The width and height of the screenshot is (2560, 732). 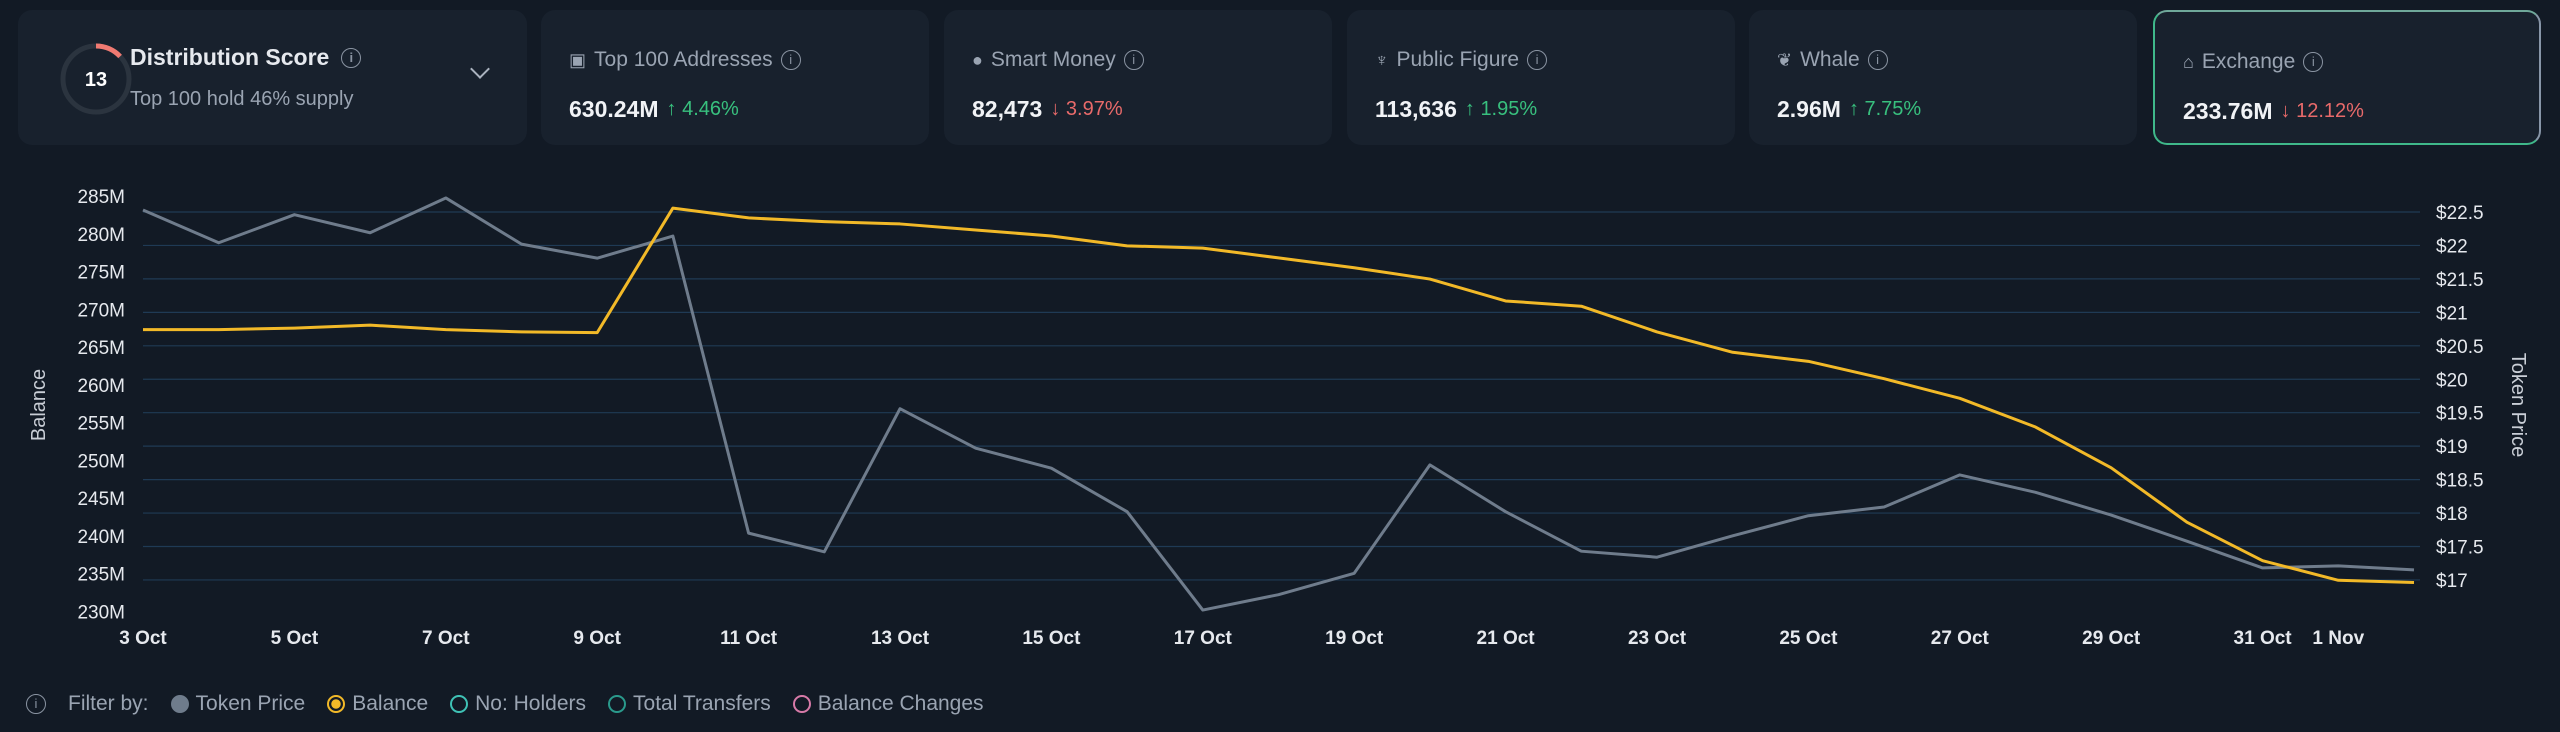 I want to click on x-tick-label: 31 Oct, so click(x=2263, y=638).